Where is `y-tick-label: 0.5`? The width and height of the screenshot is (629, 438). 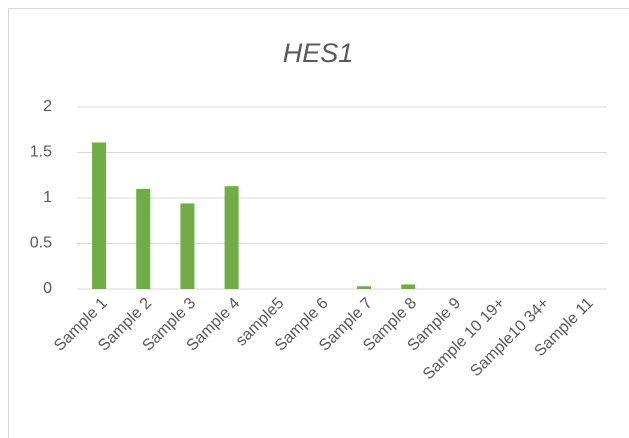
y-tick-label: 0.5 is located at coordinates (41, 243).